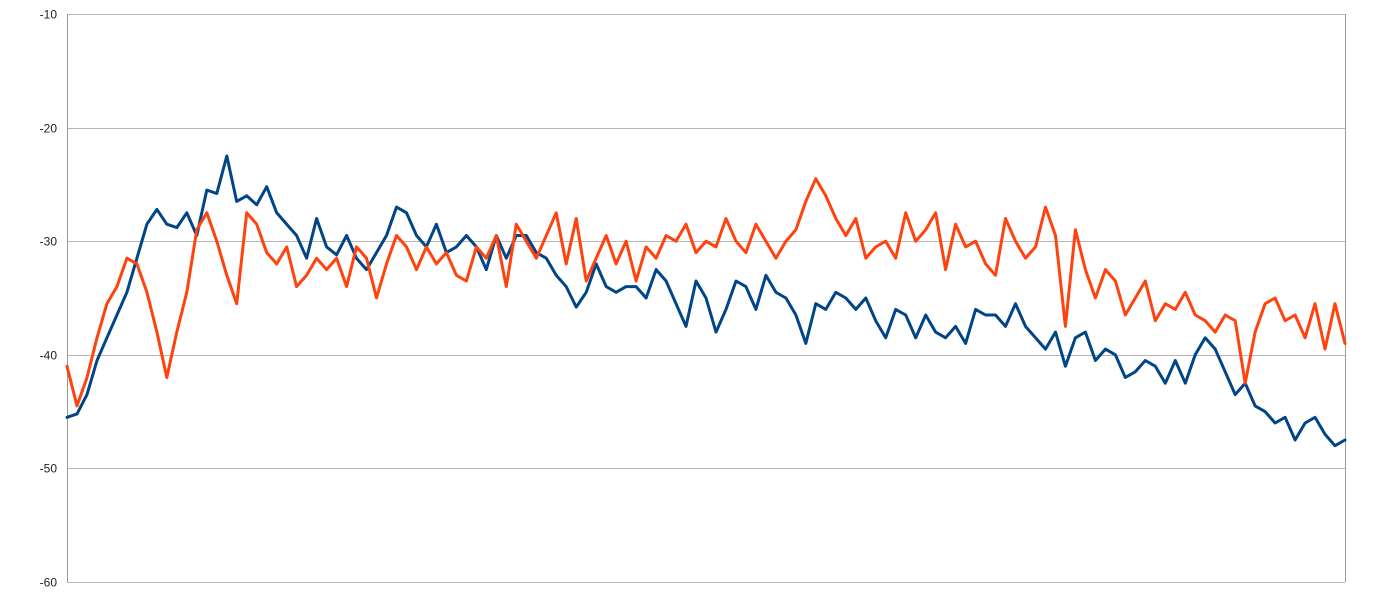  What do you see at coordinates (49, 299) in the screenshot?
I see `y-axis-tick-labels: -10 -20 -30 -40 -50 -60` at bounding box center [49, 299].